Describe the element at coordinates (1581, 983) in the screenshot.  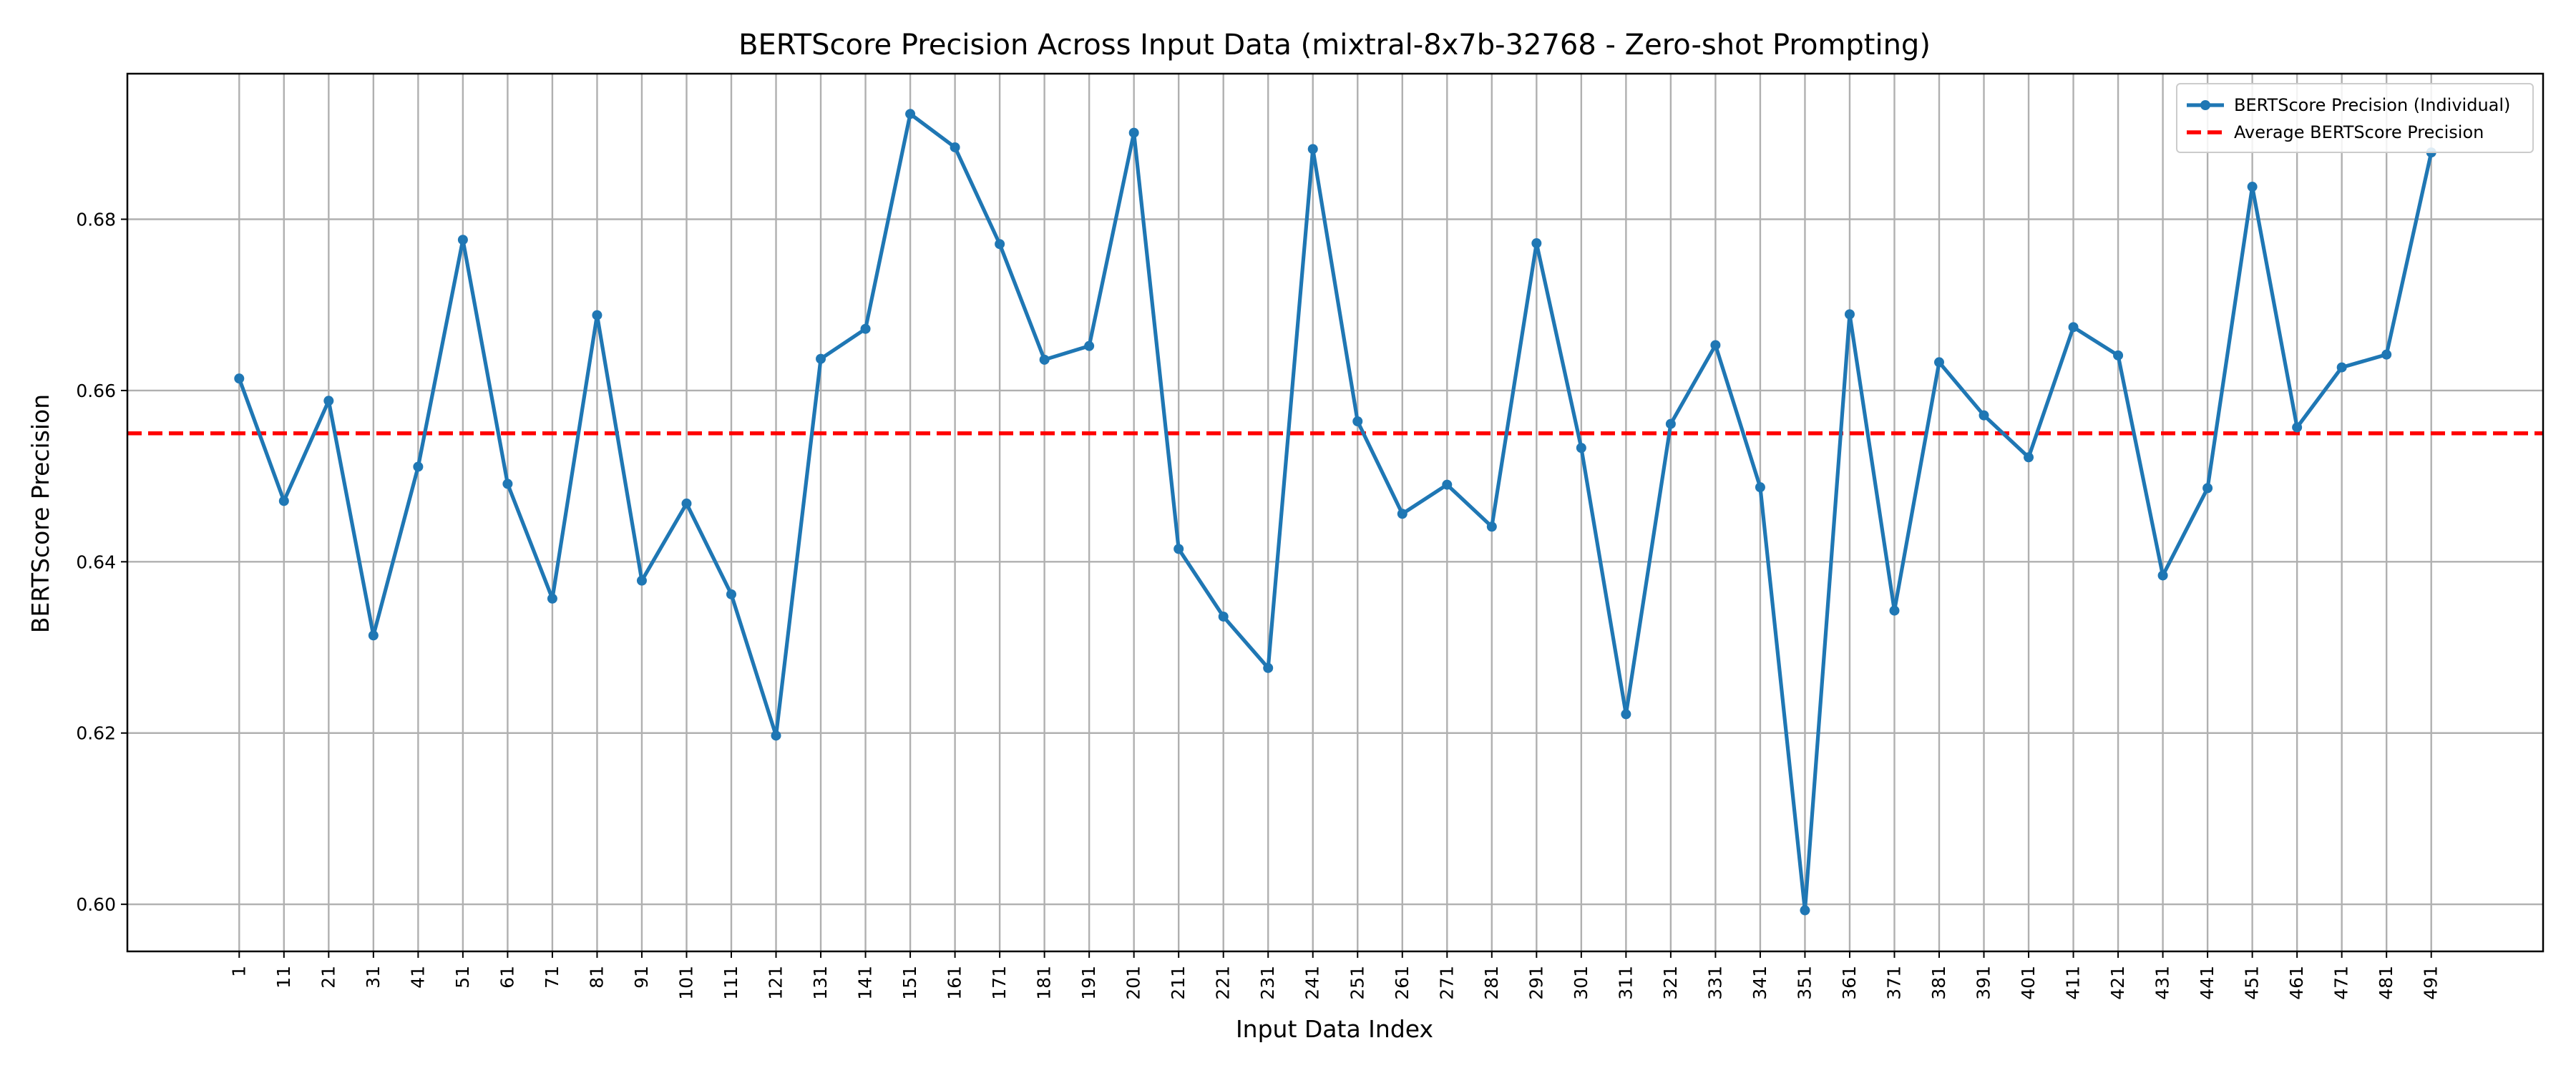
I see `x-tick-label: 301` at that location.